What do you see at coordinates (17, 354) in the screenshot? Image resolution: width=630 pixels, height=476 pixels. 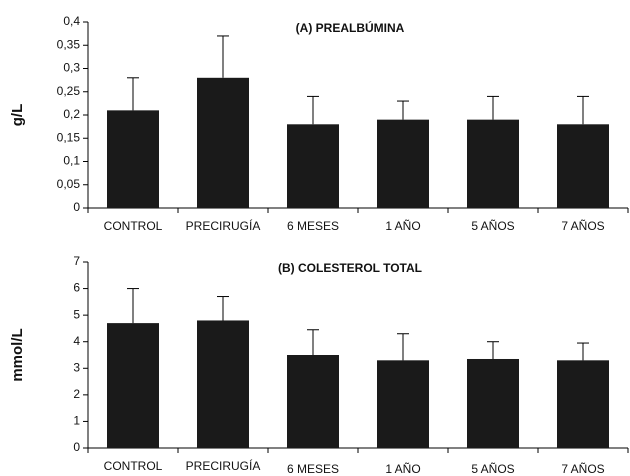 I see `y-axis-label: mmol/L` at bounding box center [17, 354].